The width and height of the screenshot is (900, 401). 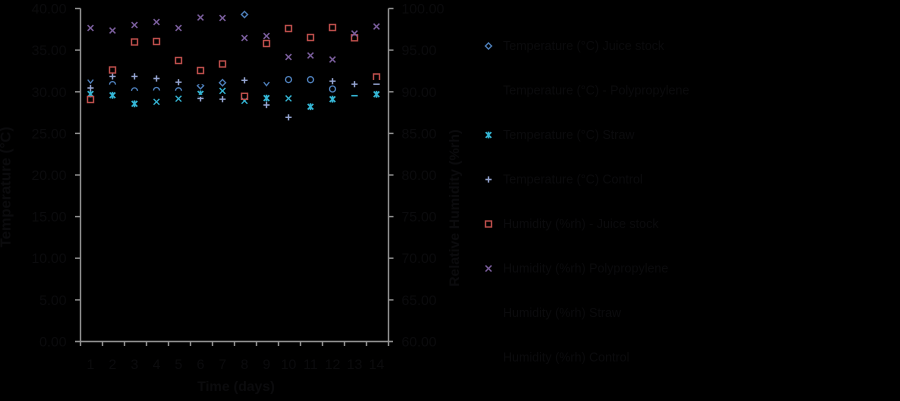 What do you see at coordinates (310, 364) in the screenshot?
I see `svg-text: 11` at bounding box center [310, 364].